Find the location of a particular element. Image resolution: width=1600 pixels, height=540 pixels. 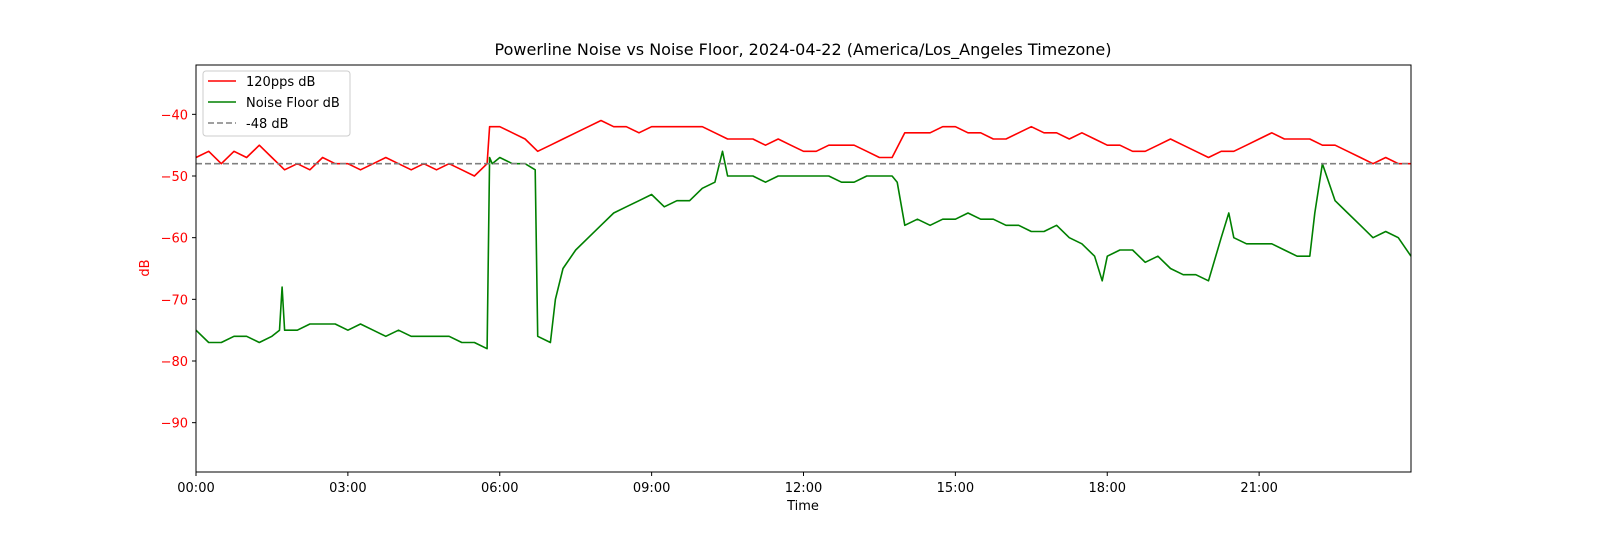

y-tick-label: −90 is located at coordinates (174, 424).